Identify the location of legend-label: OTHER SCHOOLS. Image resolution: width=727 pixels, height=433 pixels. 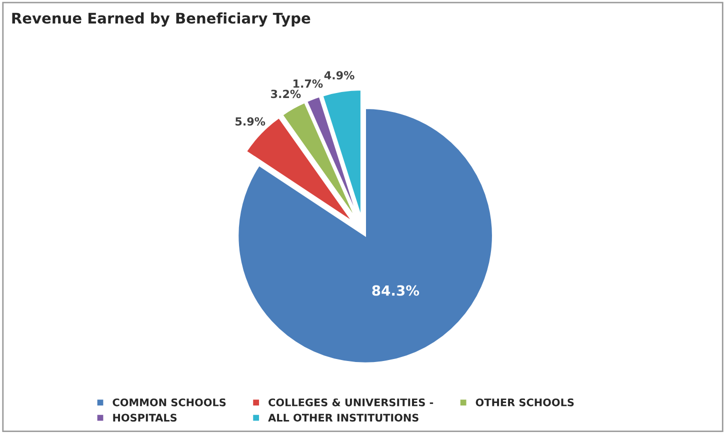
(525, 402).